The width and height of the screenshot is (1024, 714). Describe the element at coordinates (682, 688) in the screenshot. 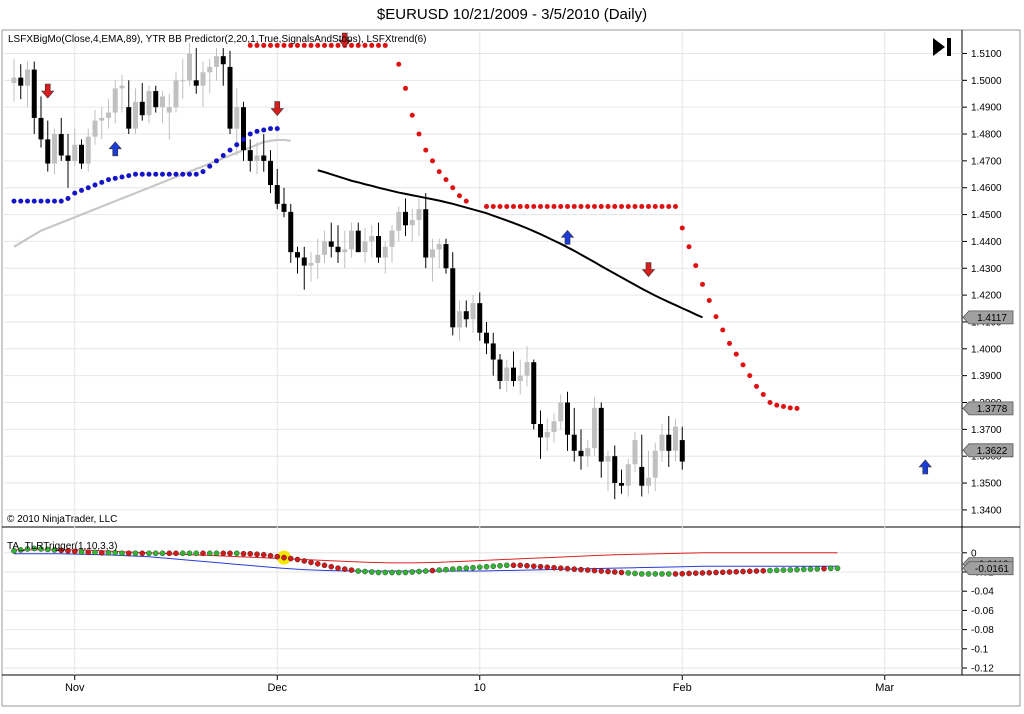

I see `time-tick-label: Feb` at that location.